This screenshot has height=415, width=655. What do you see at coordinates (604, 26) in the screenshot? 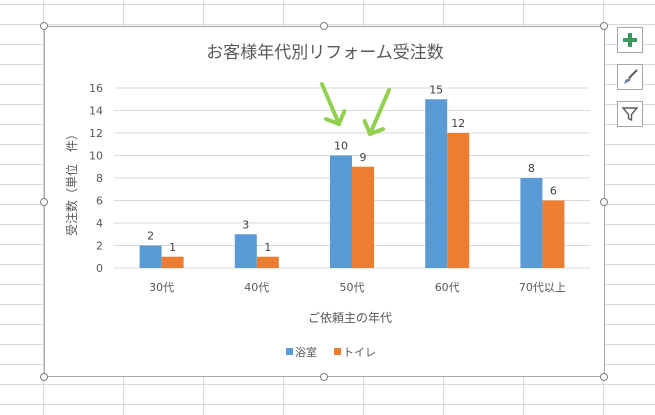
I see `resize-handle-top-right` at bounding box center [604, 26].